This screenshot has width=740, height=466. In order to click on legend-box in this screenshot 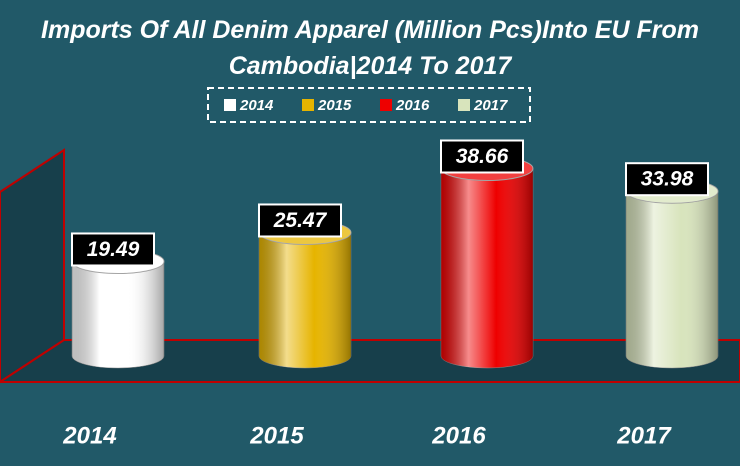, I will do `click(369, 105)`.